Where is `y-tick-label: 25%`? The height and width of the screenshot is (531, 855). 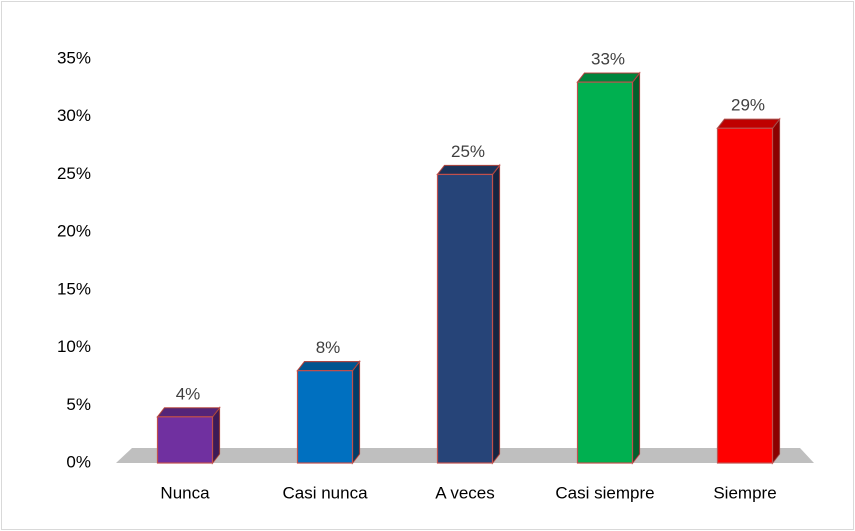 y-tick-label: 25% is located at coordinates (74, 173).